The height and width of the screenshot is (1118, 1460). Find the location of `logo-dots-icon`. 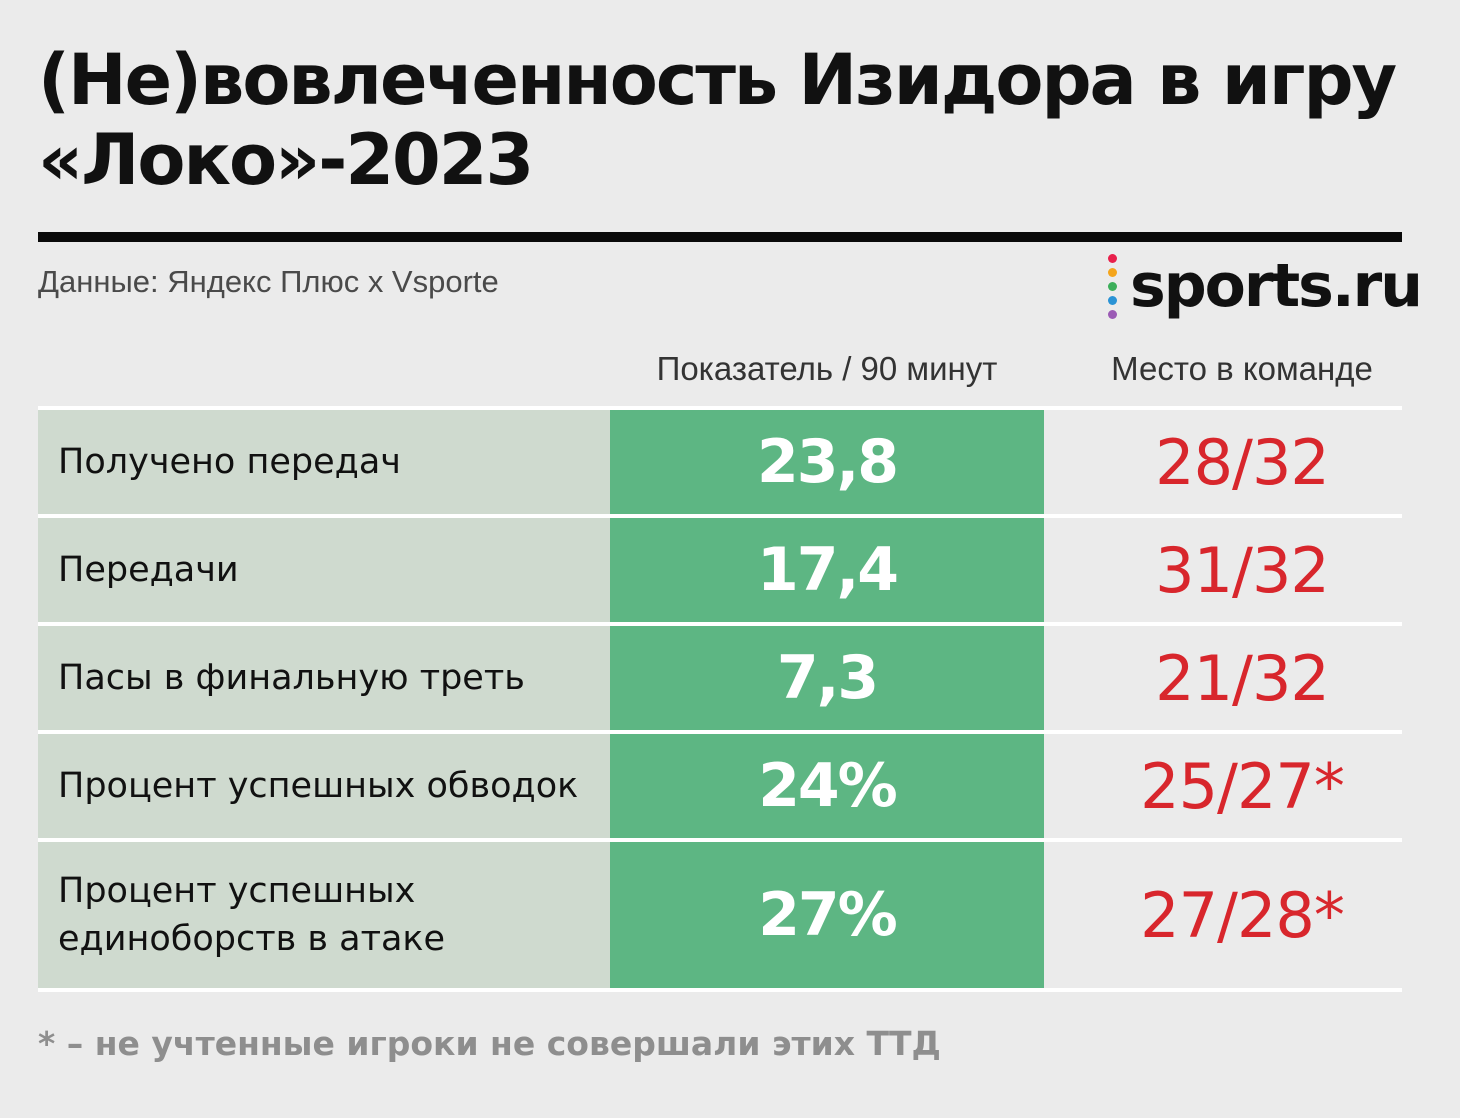

logo-dots-icon is located at coordinates (1112, 288).